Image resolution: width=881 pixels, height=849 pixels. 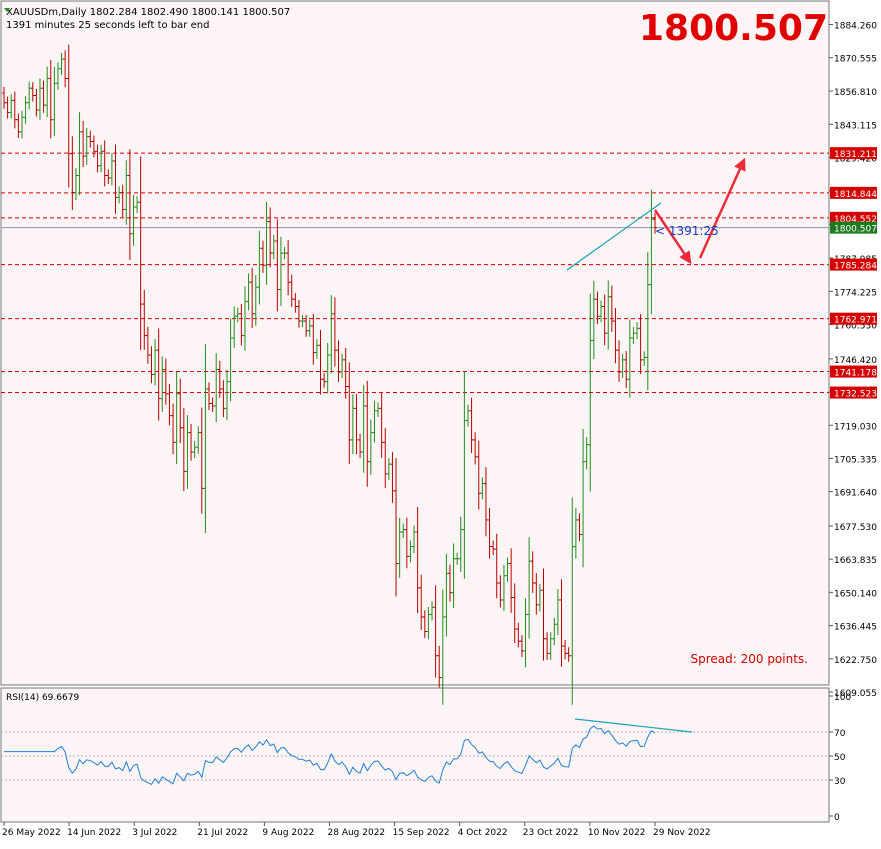 What do you see at coordinates (107, 25) in the screenshot?
I see `chart-header-timer: 1391 minutes 25 seconds left to bar end` at bounding box center [107, 25].